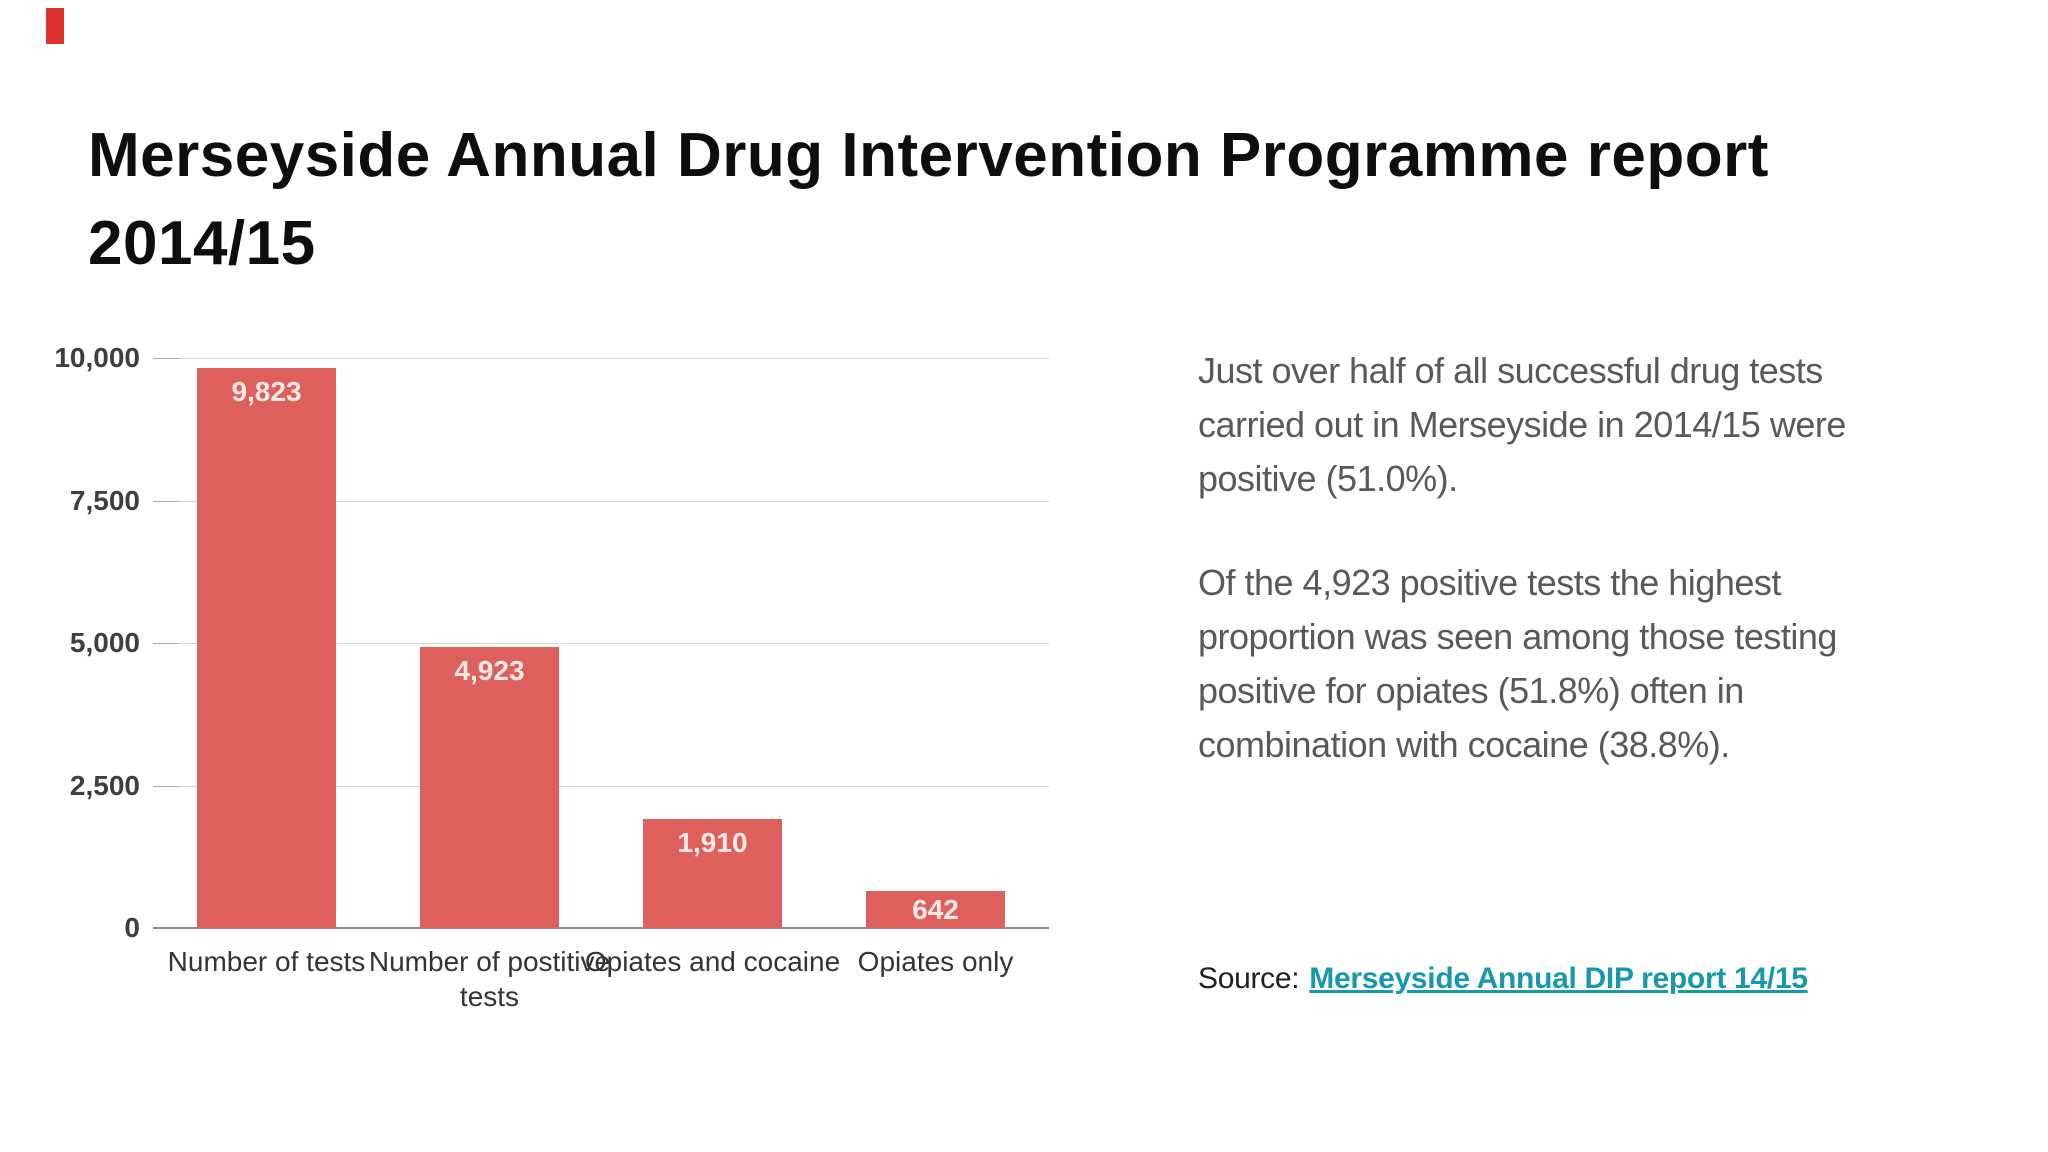 The width and height of the screenshot is (2048, 1152). What do you see at coordinates (712, 843) in the screenshot?
I see `bar-value-label: 1,910` at bounding box center [712, 843].